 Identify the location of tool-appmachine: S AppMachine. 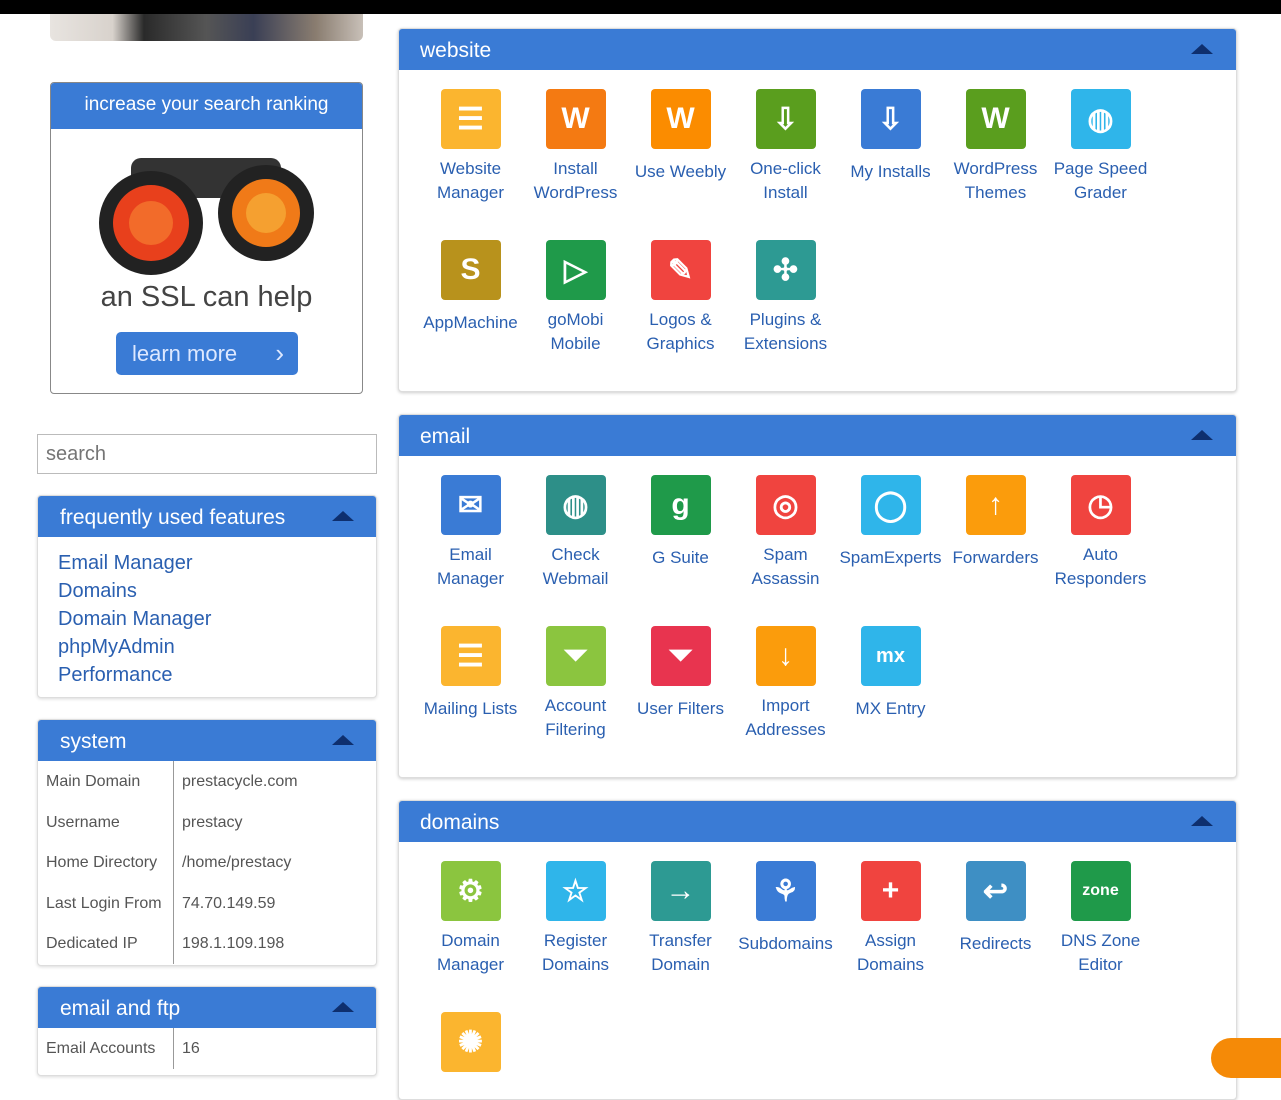
(470, 287).